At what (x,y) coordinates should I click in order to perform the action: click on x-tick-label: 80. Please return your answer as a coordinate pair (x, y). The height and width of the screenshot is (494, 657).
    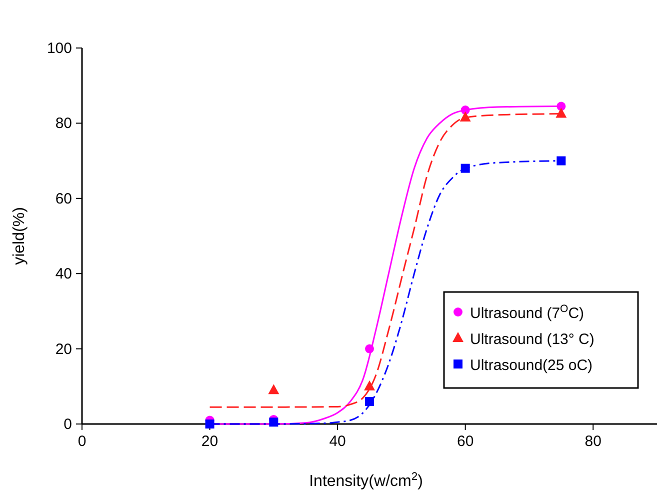
    Looking at the image, I should click on (593, 441).